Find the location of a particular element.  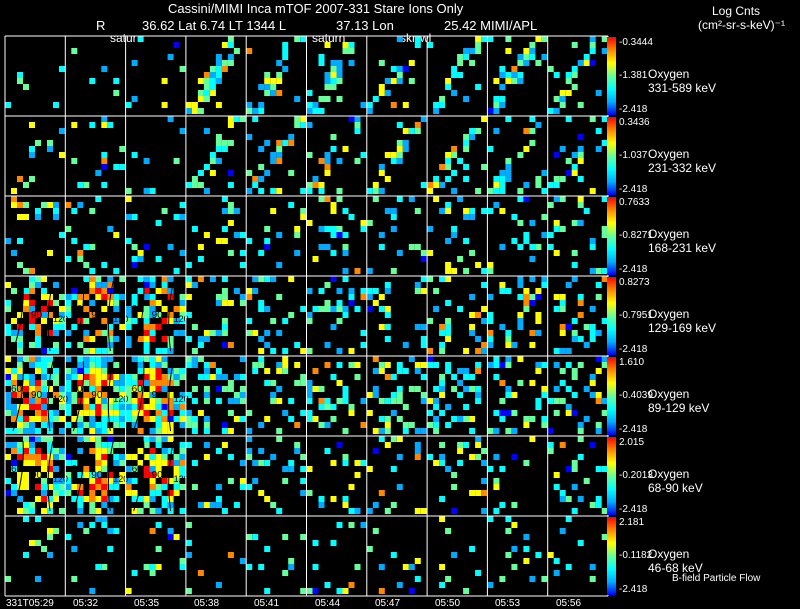

time-tick-label: 05:38 is located at coordinates (207, 603).